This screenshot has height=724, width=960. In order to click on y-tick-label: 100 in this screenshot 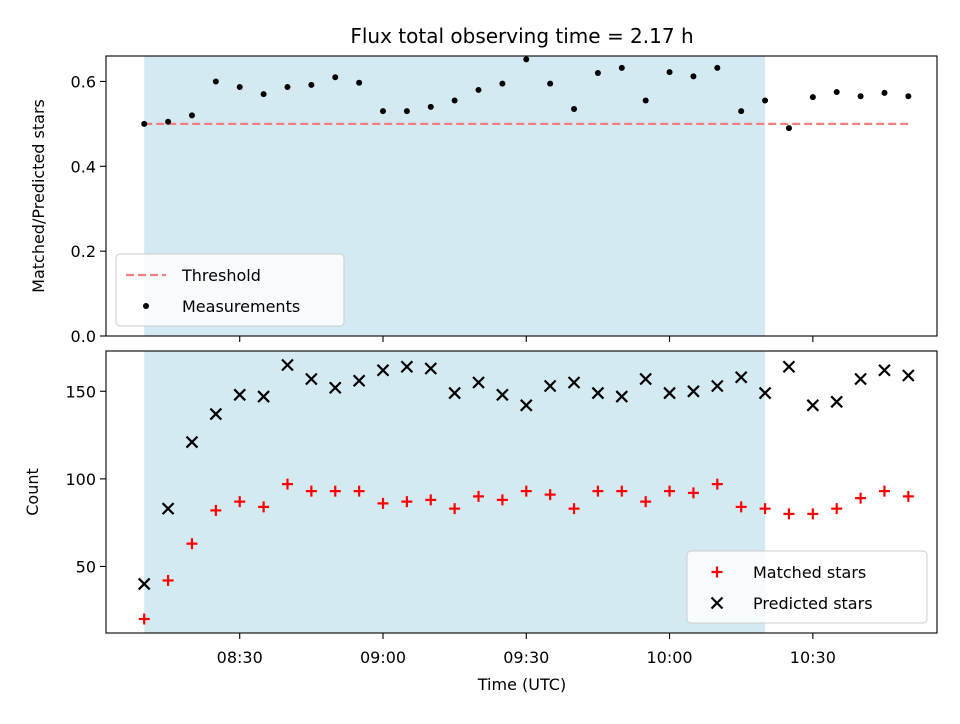, I will do `click(80, 479)`.